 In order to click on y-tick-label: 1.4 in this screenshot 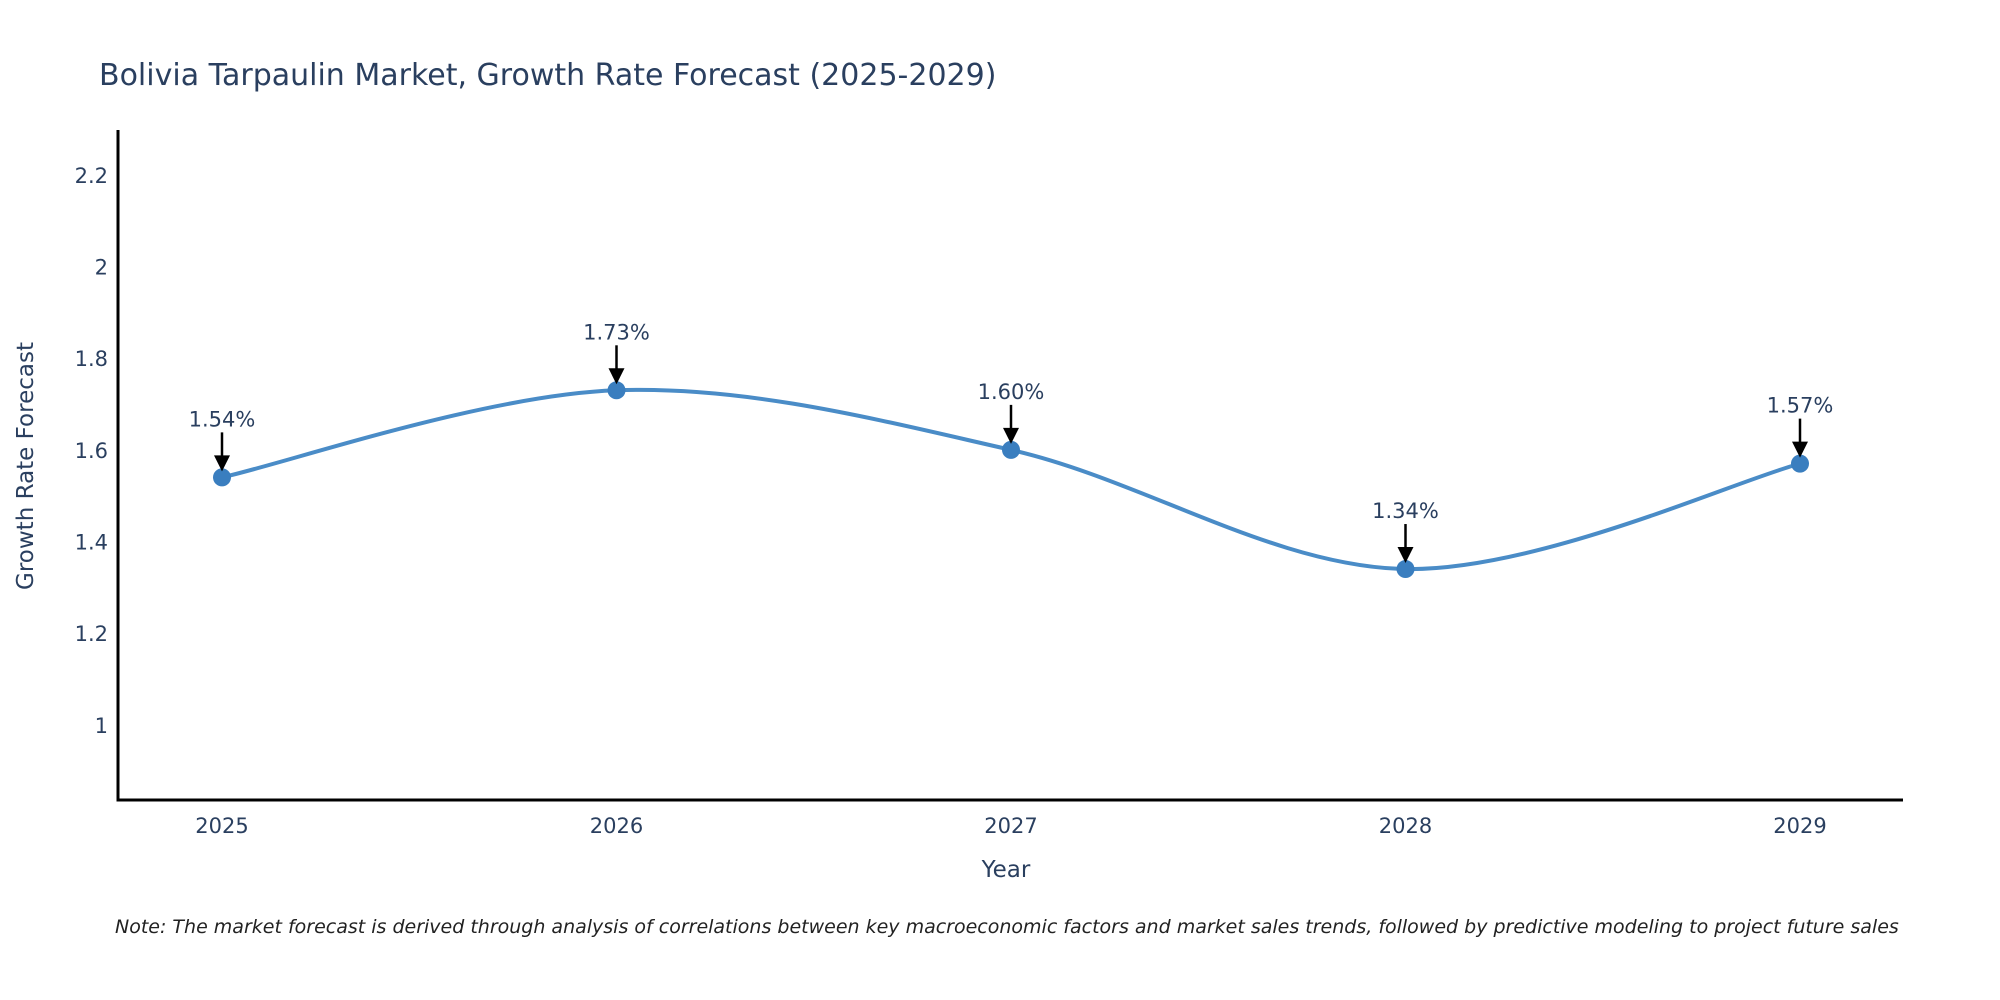, I will do `click(91, 543)`.